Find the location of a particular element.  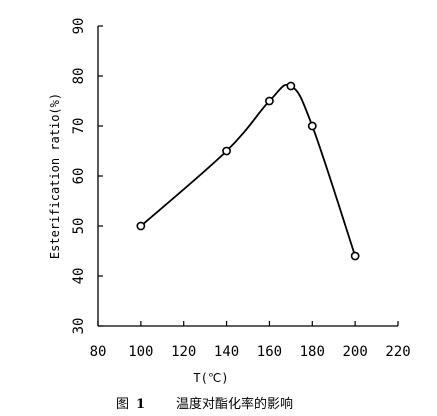

figure-caption: 图 1 温度对酯化率的影响 is located at coordinates (204, 404).